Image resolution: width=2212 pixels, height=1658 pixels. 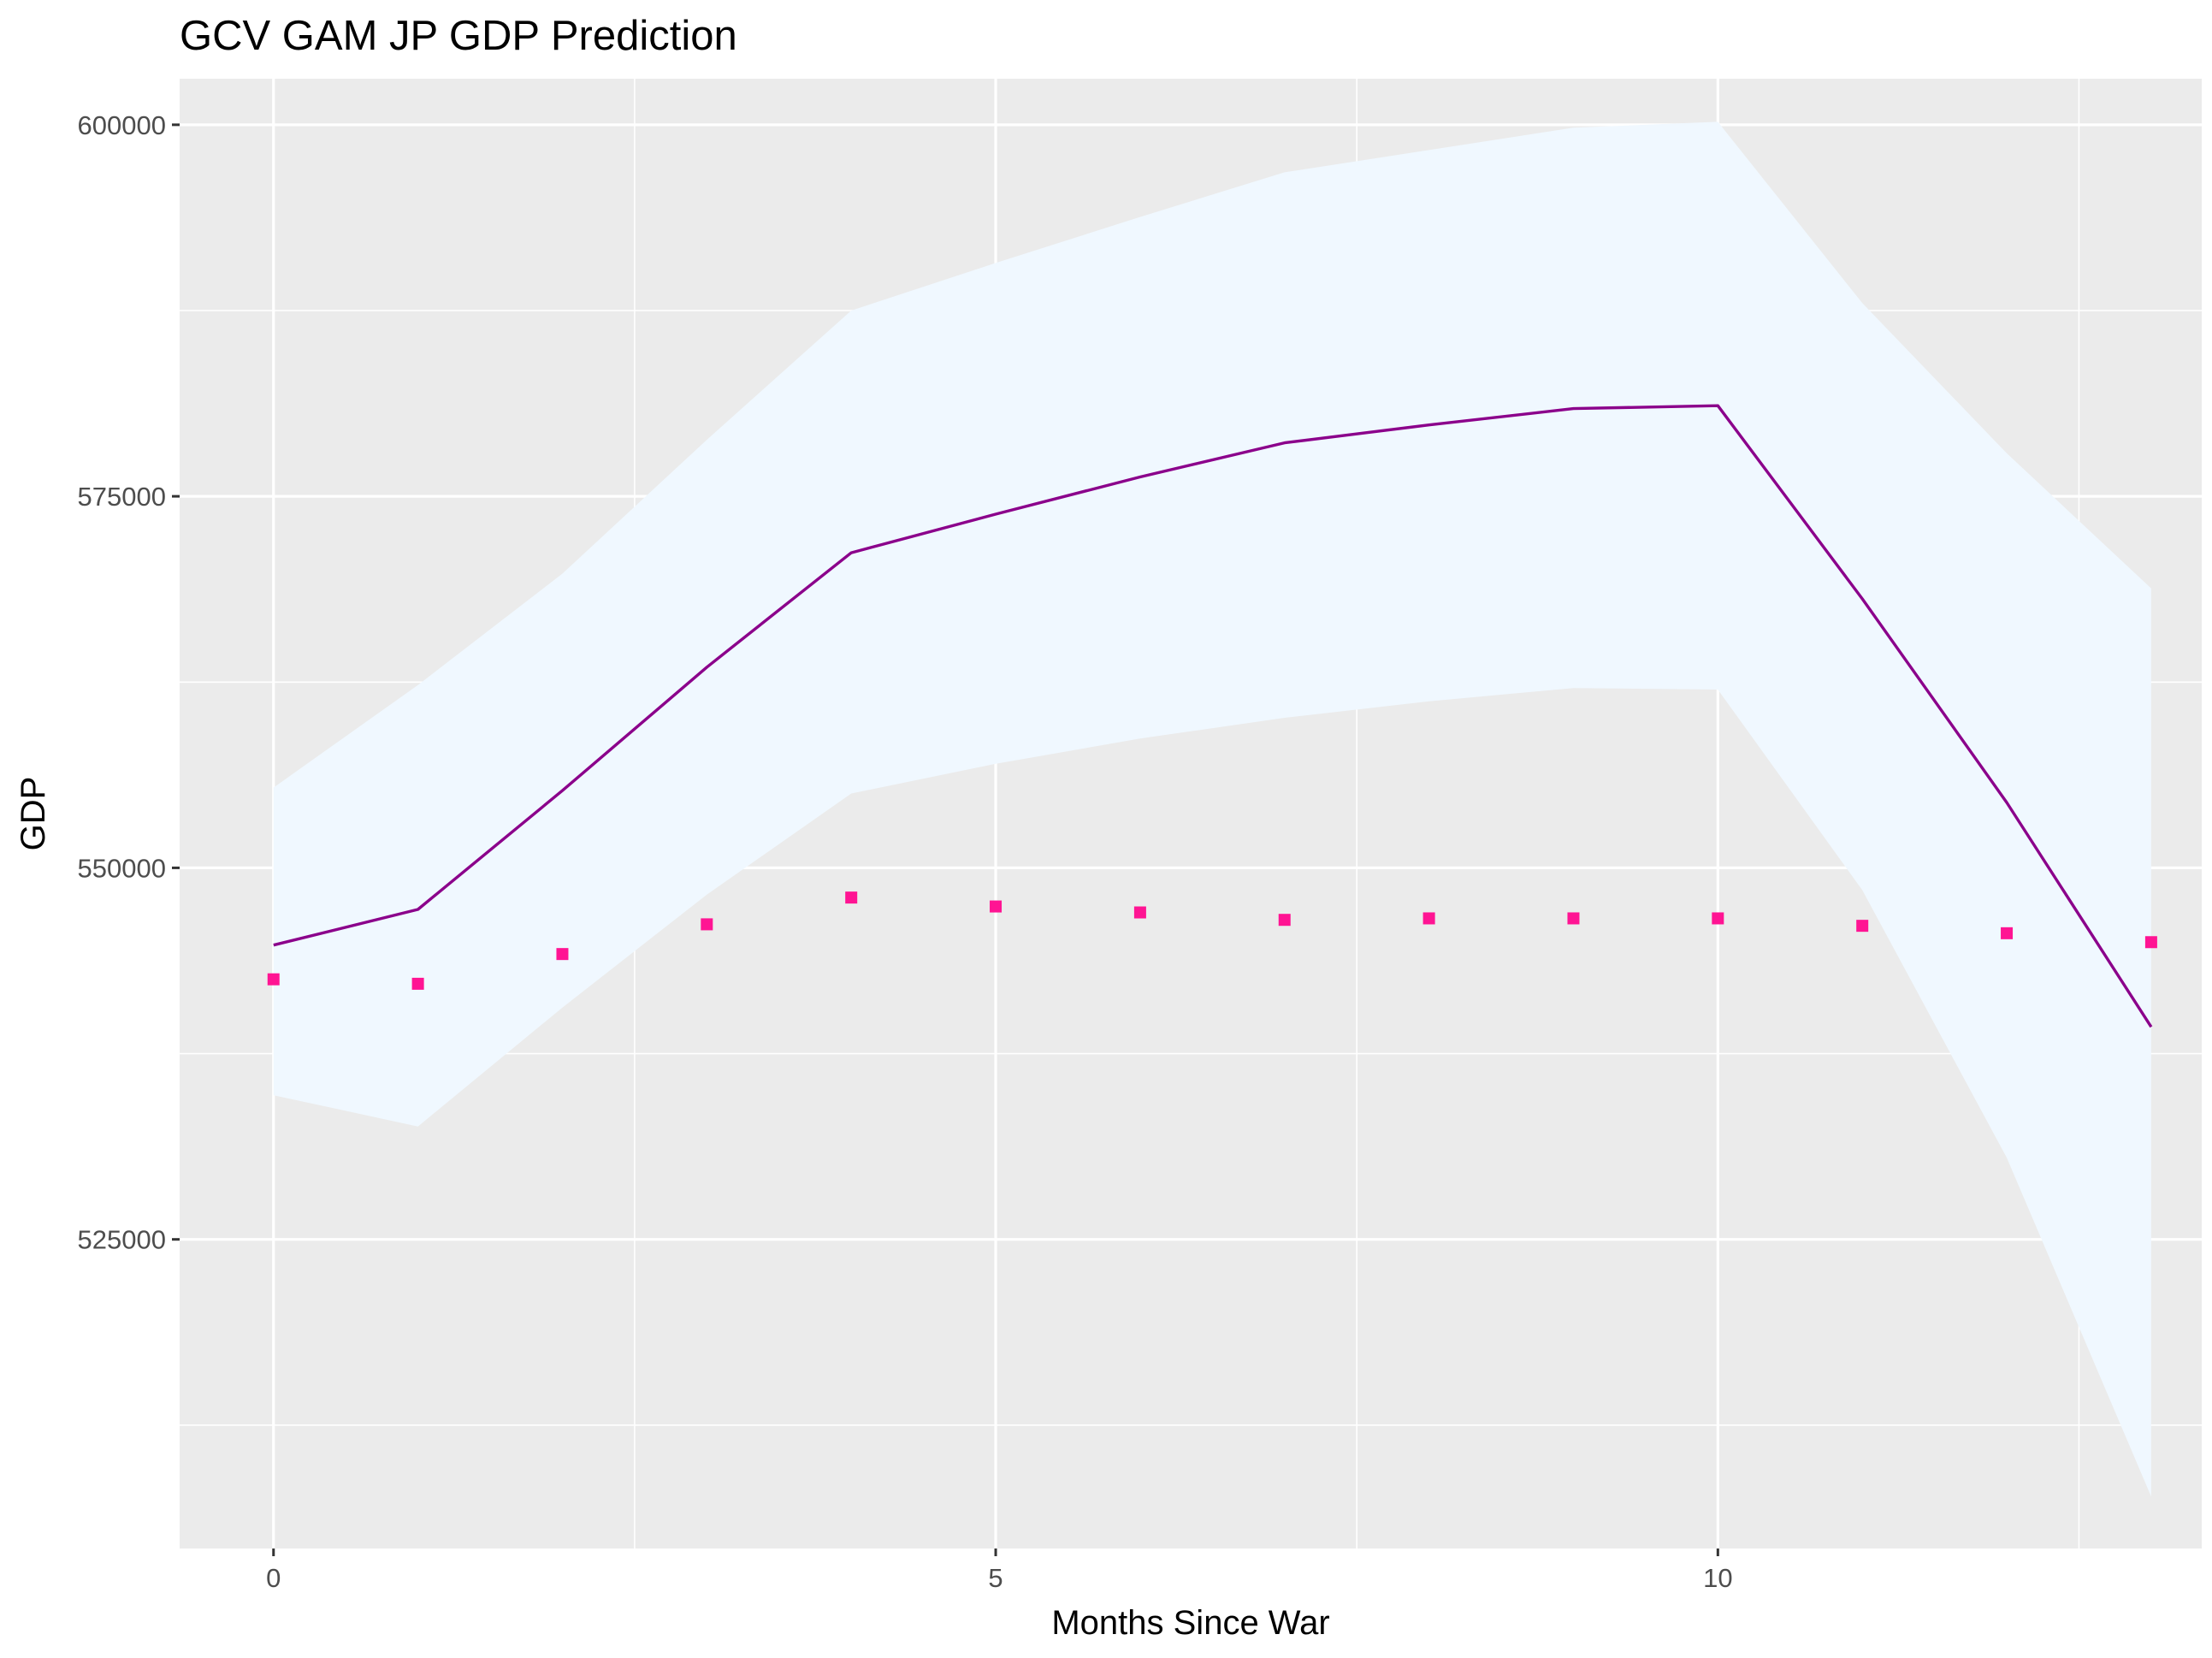 What do you see at coordinates (129, 682) in the screenshot?
I see `y-axis: 525000 550000 575000 600000` at bounding box center [129, 682].